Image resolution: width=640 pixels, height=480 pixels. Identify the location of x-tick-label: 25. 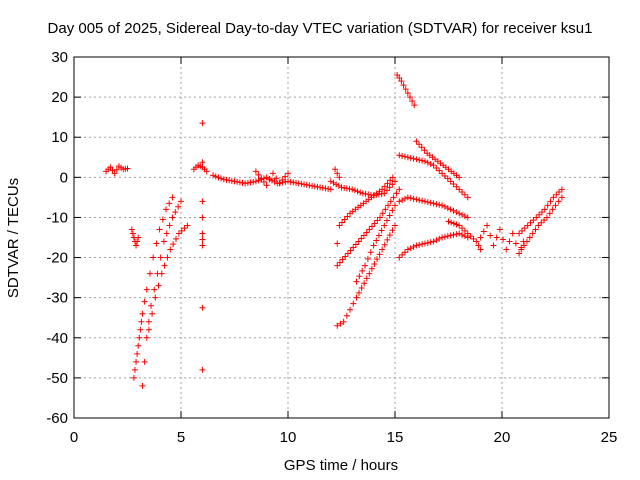
(609, 437).